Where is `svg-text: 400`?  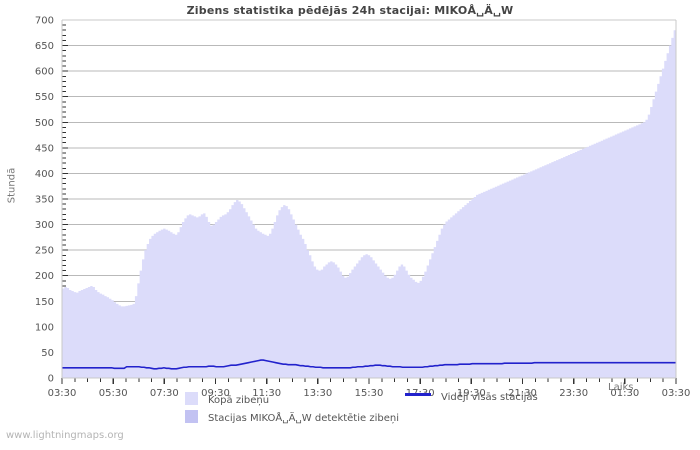 svg-text: 400 is located at coordinates (44, 174).